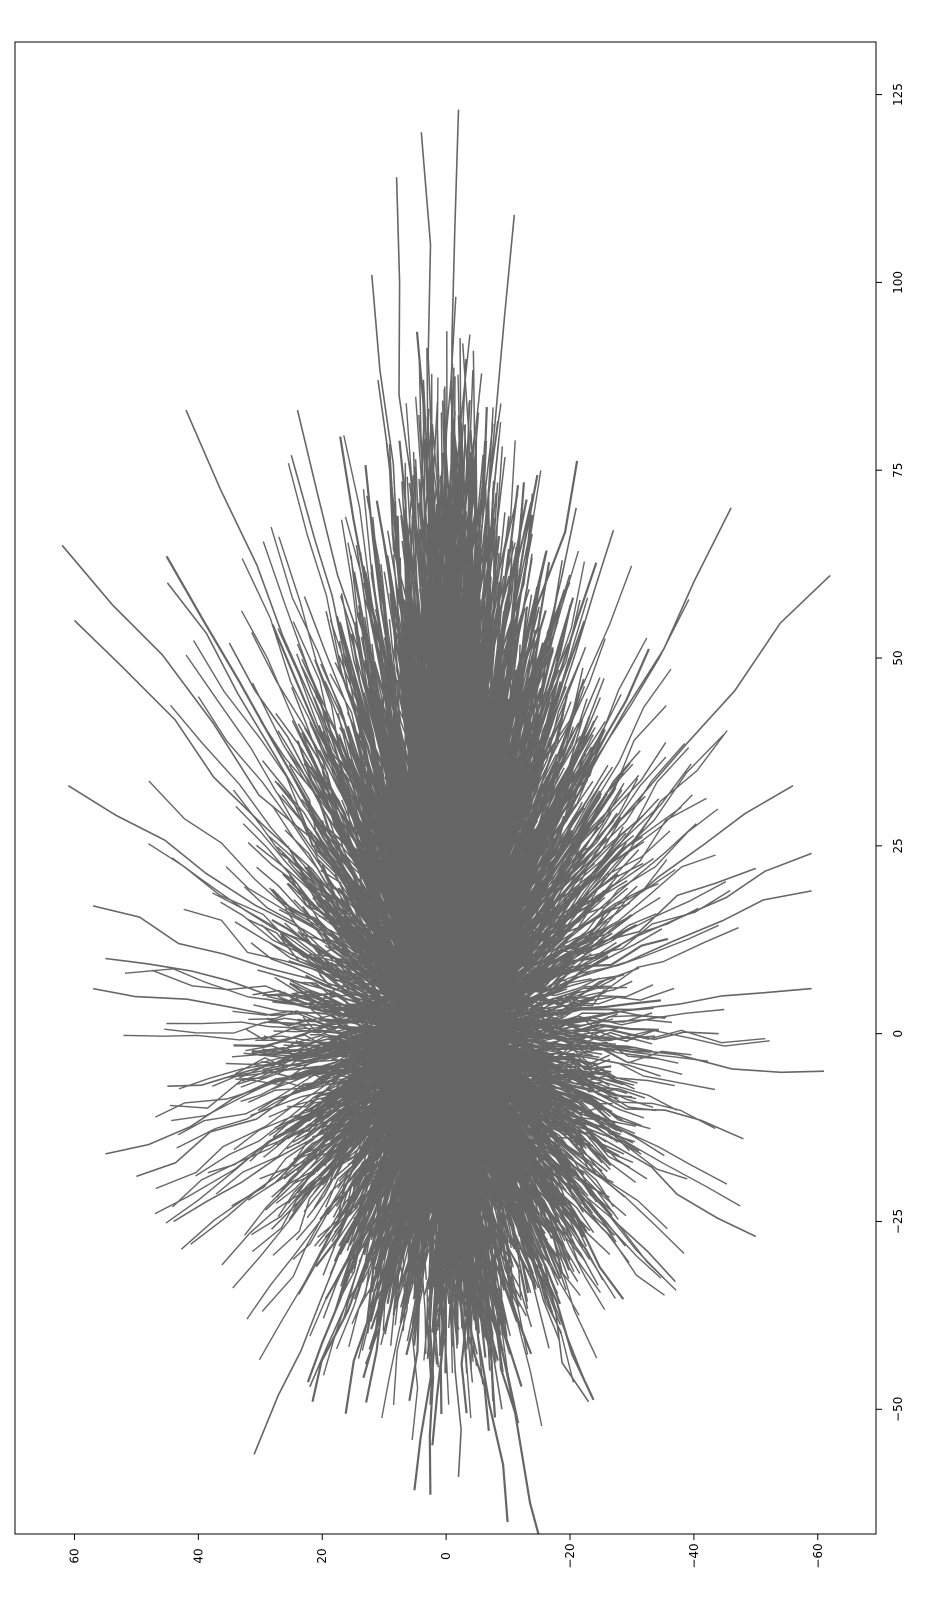  I want to click on x-tick-label: 25, so click(898, 845).